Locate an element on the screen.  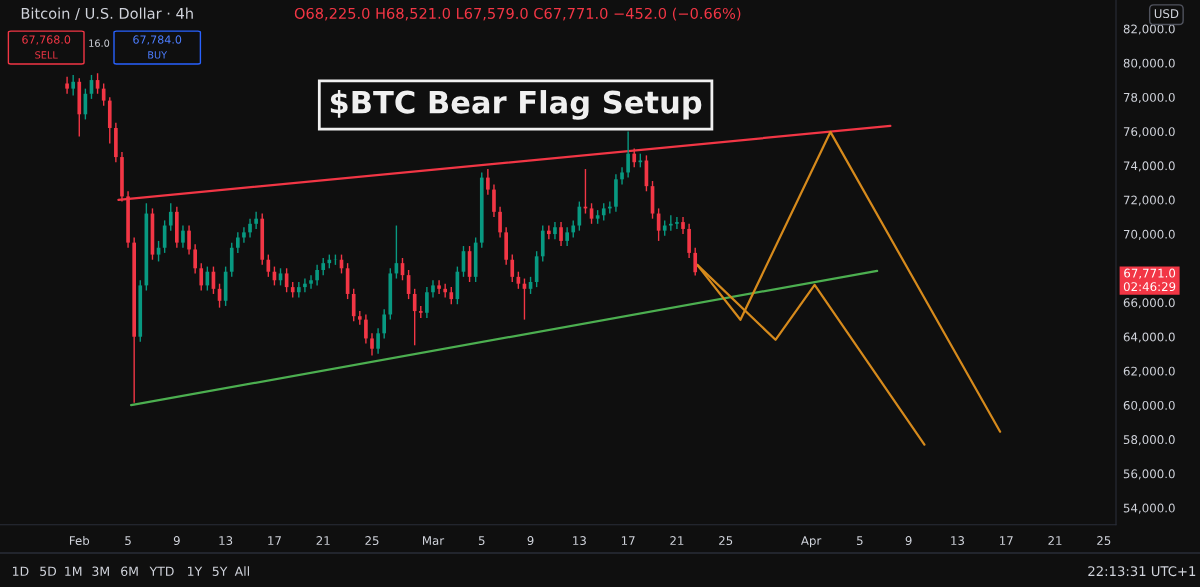
annotation: 16.0 is located at coordinates (99, 43).